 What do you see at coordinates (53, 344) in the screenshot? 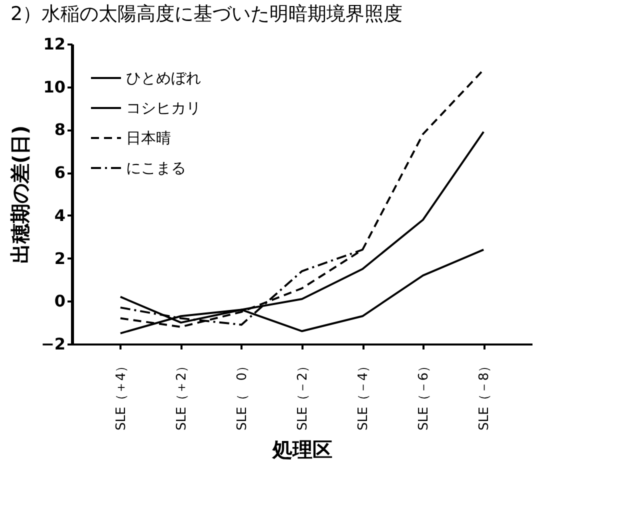
I see `y-tick-label: −2` at bounding box center [53, 344].